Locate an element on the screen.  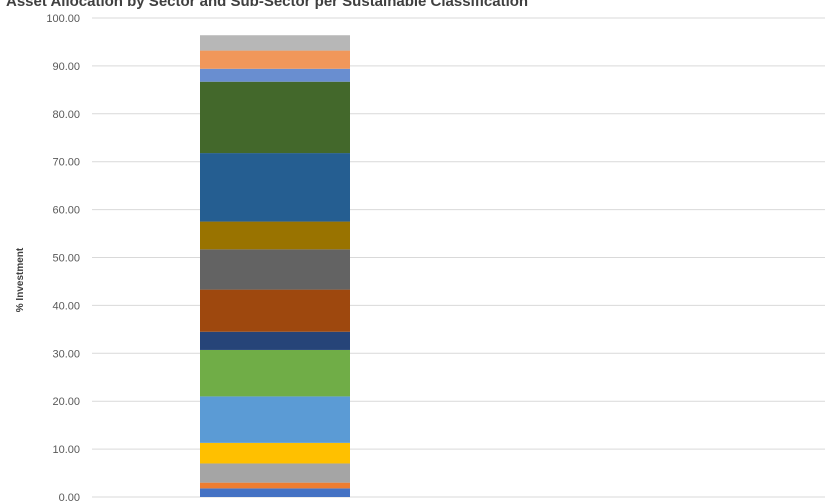
y-tick-label: 90.00 is located at coordinates (66, 67).